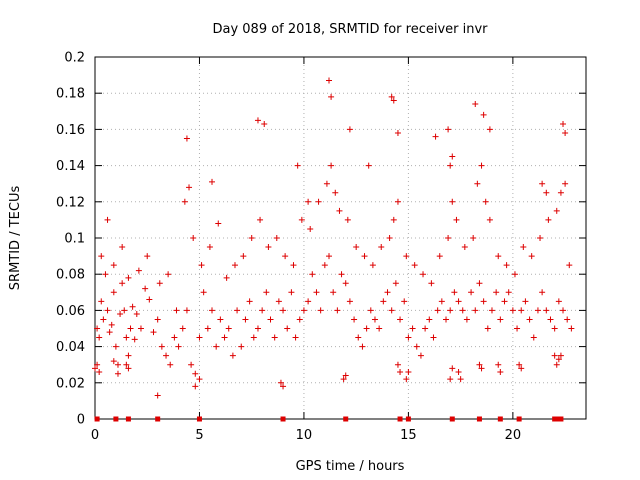 Image resolution: width=640 pixels, height=480 pixels. I want to click on x-axis-label: GPS time / hours, so click(350, 466).